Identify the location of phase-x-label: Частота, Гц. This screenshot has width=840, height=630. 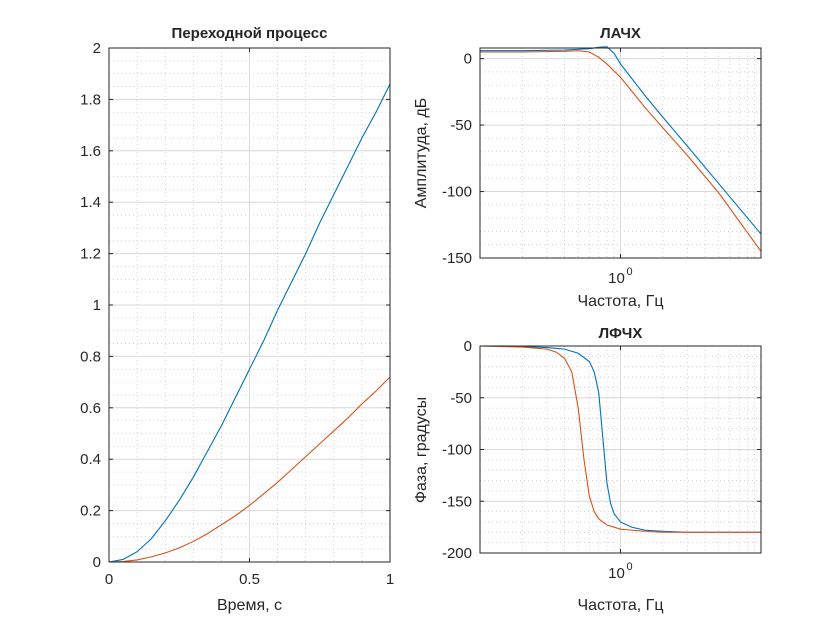
(620, 605).